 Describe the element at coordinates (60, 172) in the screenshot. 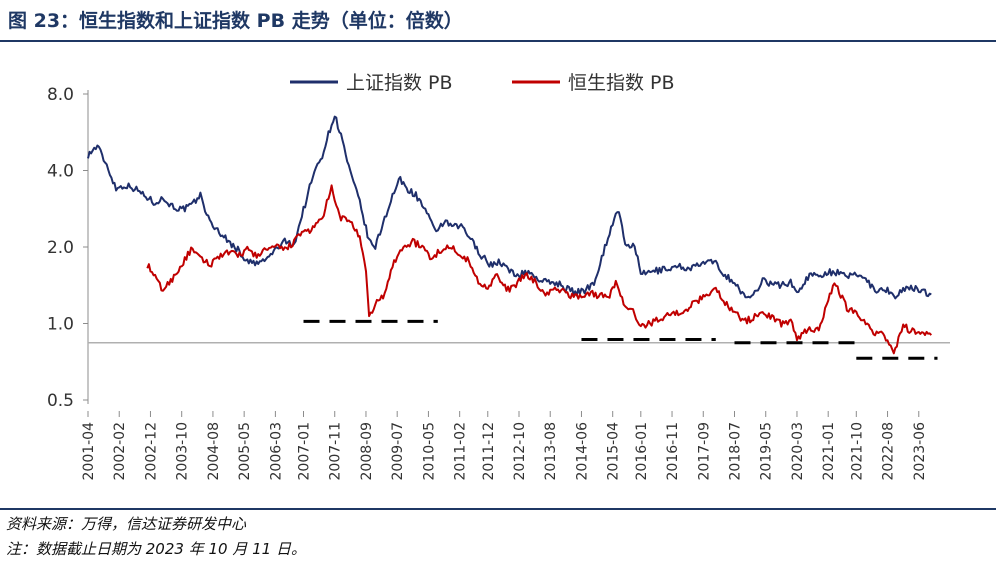

I see `y-tick-label: 4.0` at that location.